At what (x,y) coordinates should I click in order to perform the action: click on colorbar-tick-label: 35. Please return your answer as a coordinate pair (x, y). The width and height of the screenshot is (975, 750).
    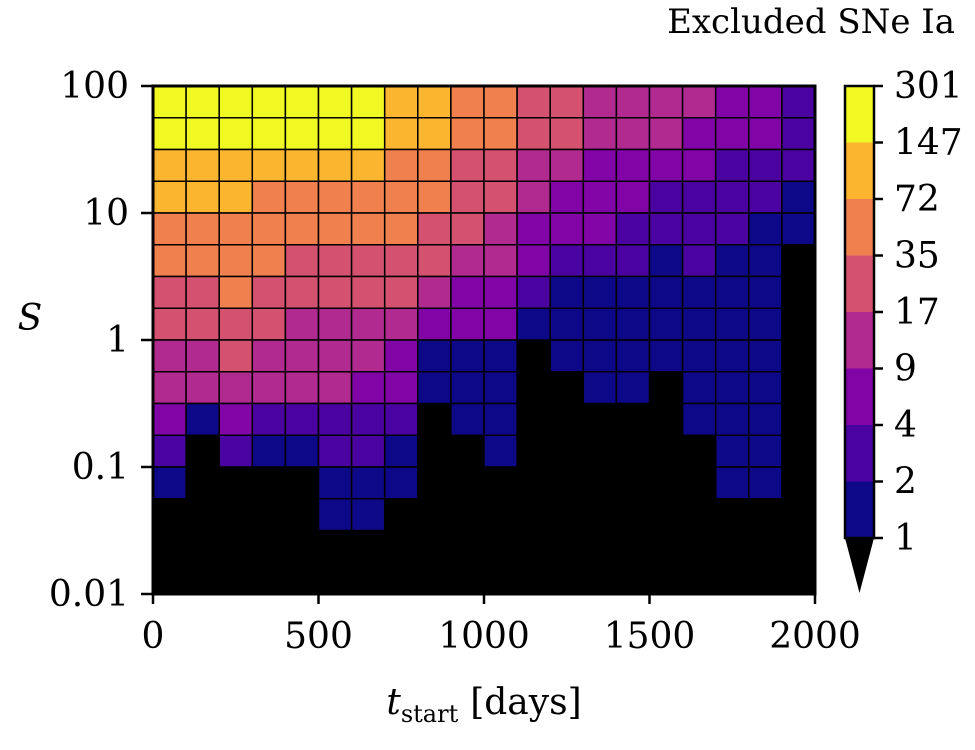
    Looking at the image, I should click on (917, 256).